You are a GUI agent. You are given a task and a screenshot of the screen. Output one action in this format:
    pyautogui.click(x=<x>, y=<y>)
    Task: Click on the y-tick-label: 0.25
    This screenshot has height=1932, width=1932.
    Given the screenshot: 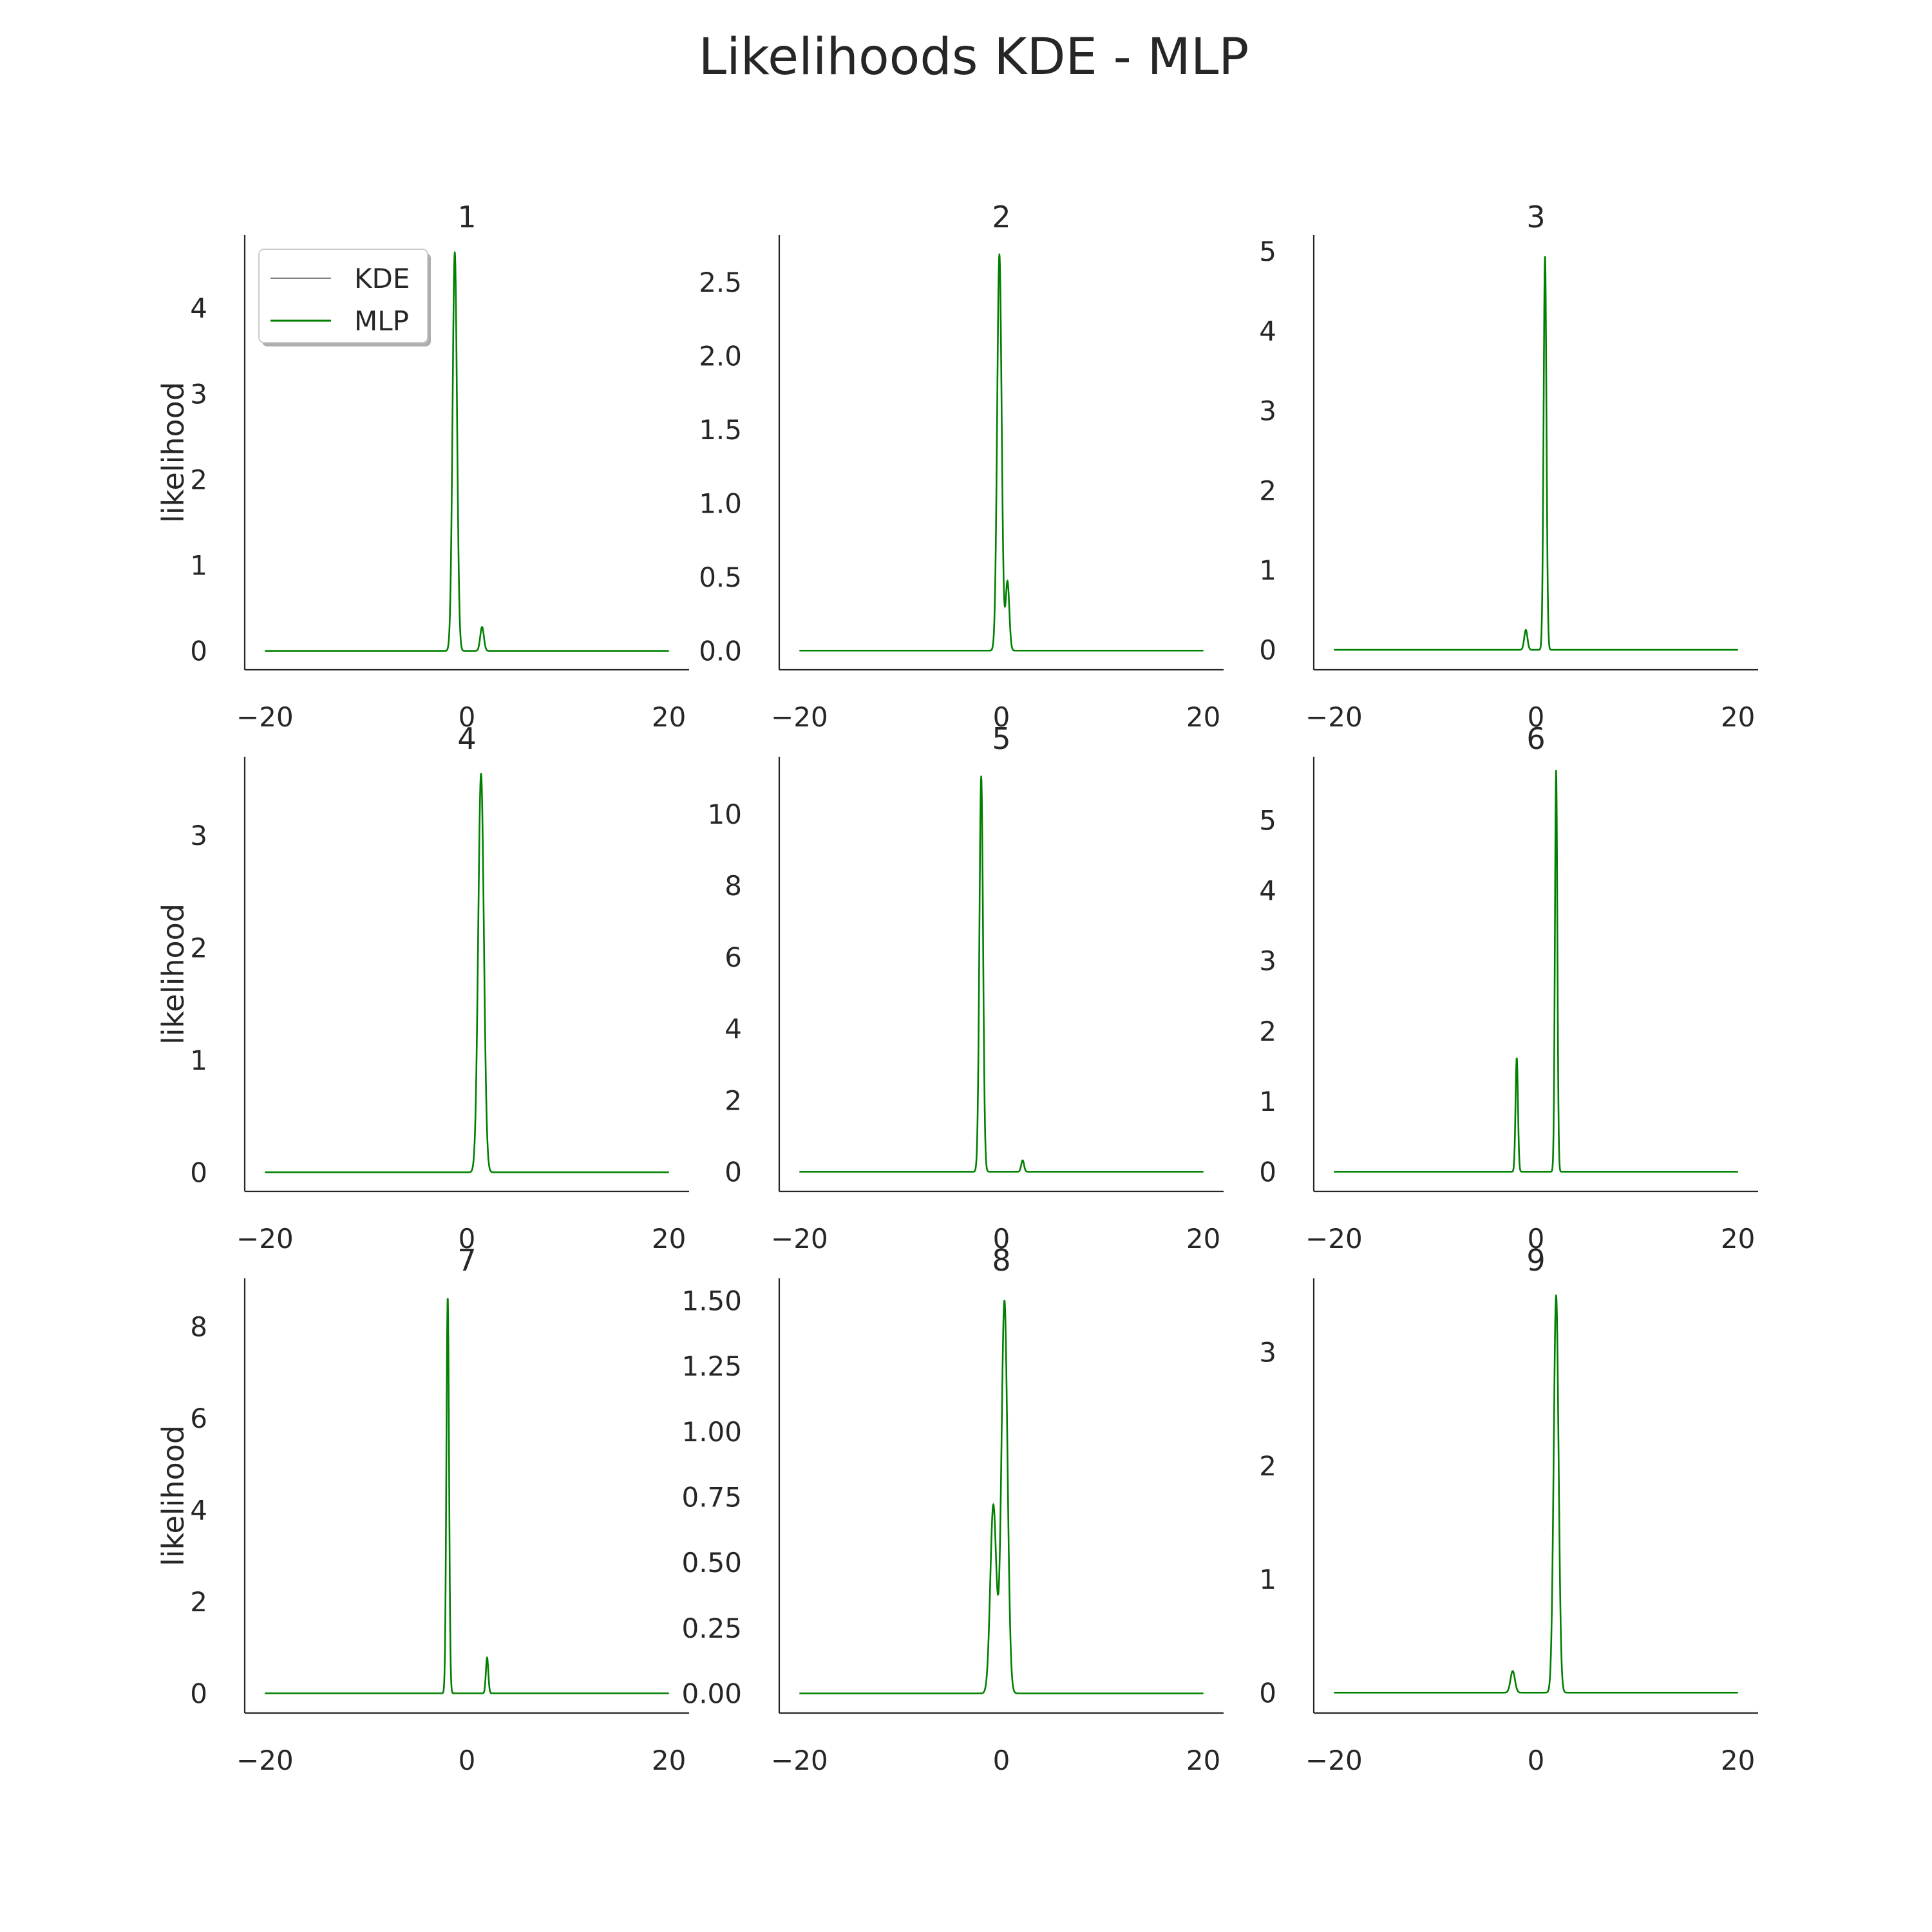 What is the action you would take?
    pyautogui.click(x=712, y=1628)
    